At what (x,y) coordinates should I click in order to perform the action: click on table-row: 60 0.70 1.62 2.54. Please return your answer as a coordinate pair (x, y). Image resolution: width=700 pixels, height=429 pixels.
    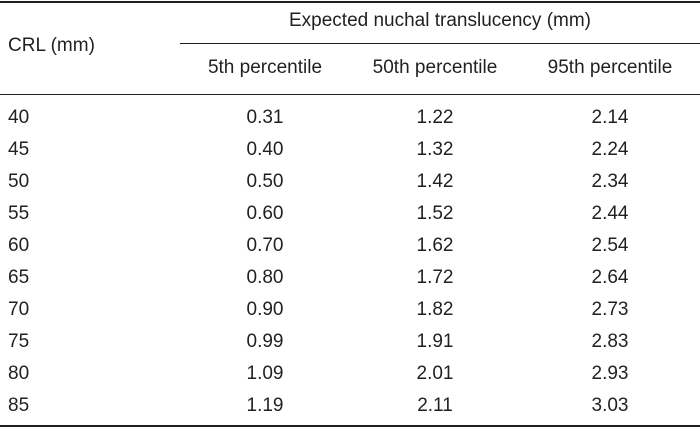
    Looking at the image, I should click on (350, 248).